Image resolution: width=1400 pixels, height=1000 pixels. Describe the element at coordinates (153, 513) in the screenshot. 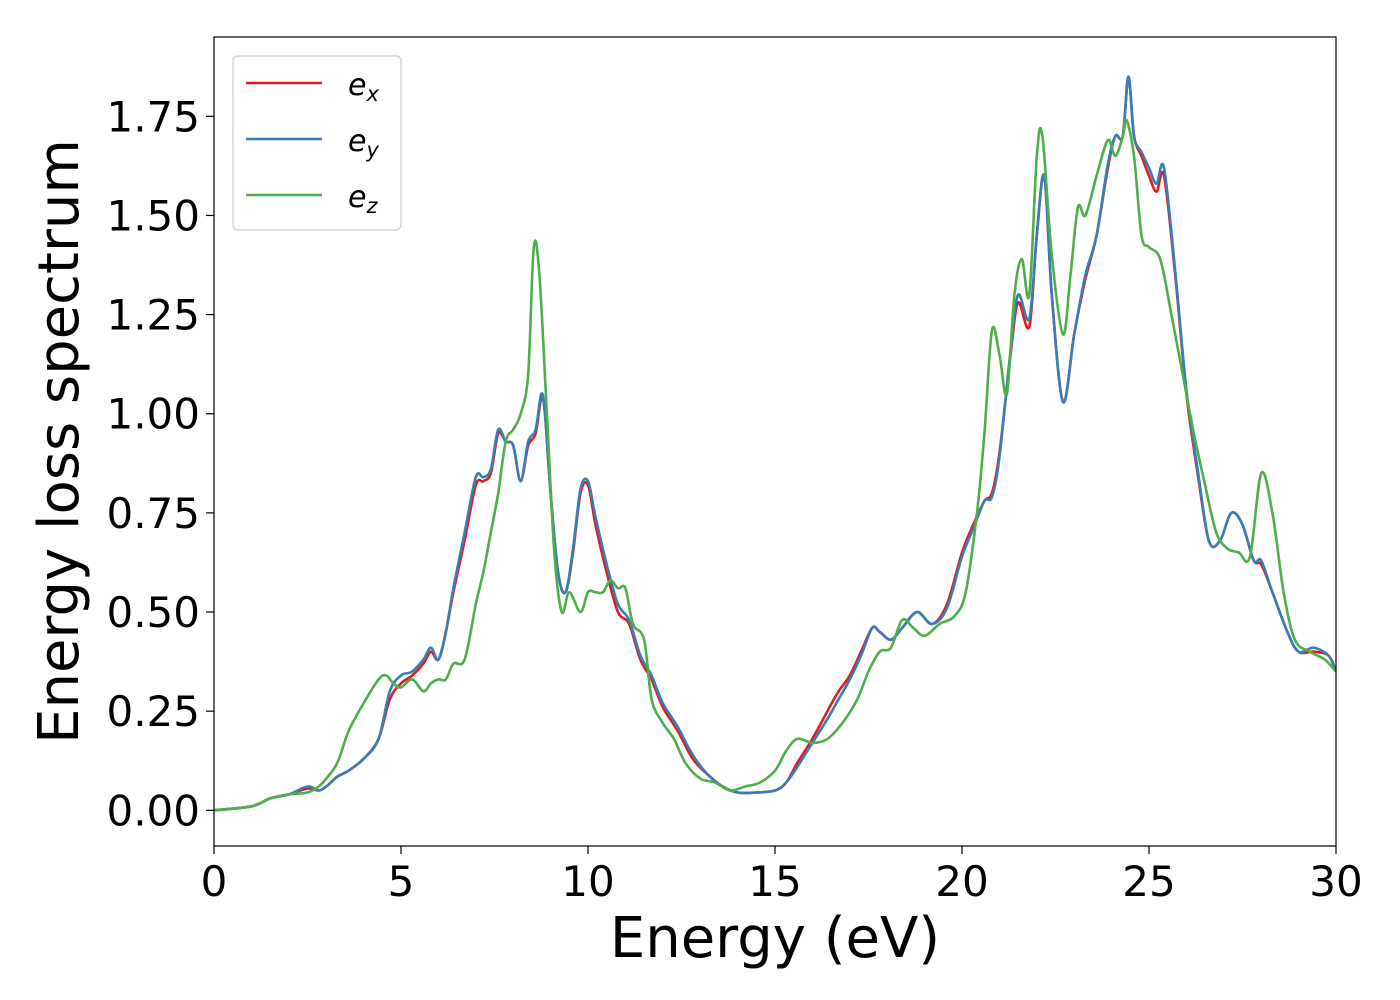

I see `y-tick-label: 0.75` at that location.